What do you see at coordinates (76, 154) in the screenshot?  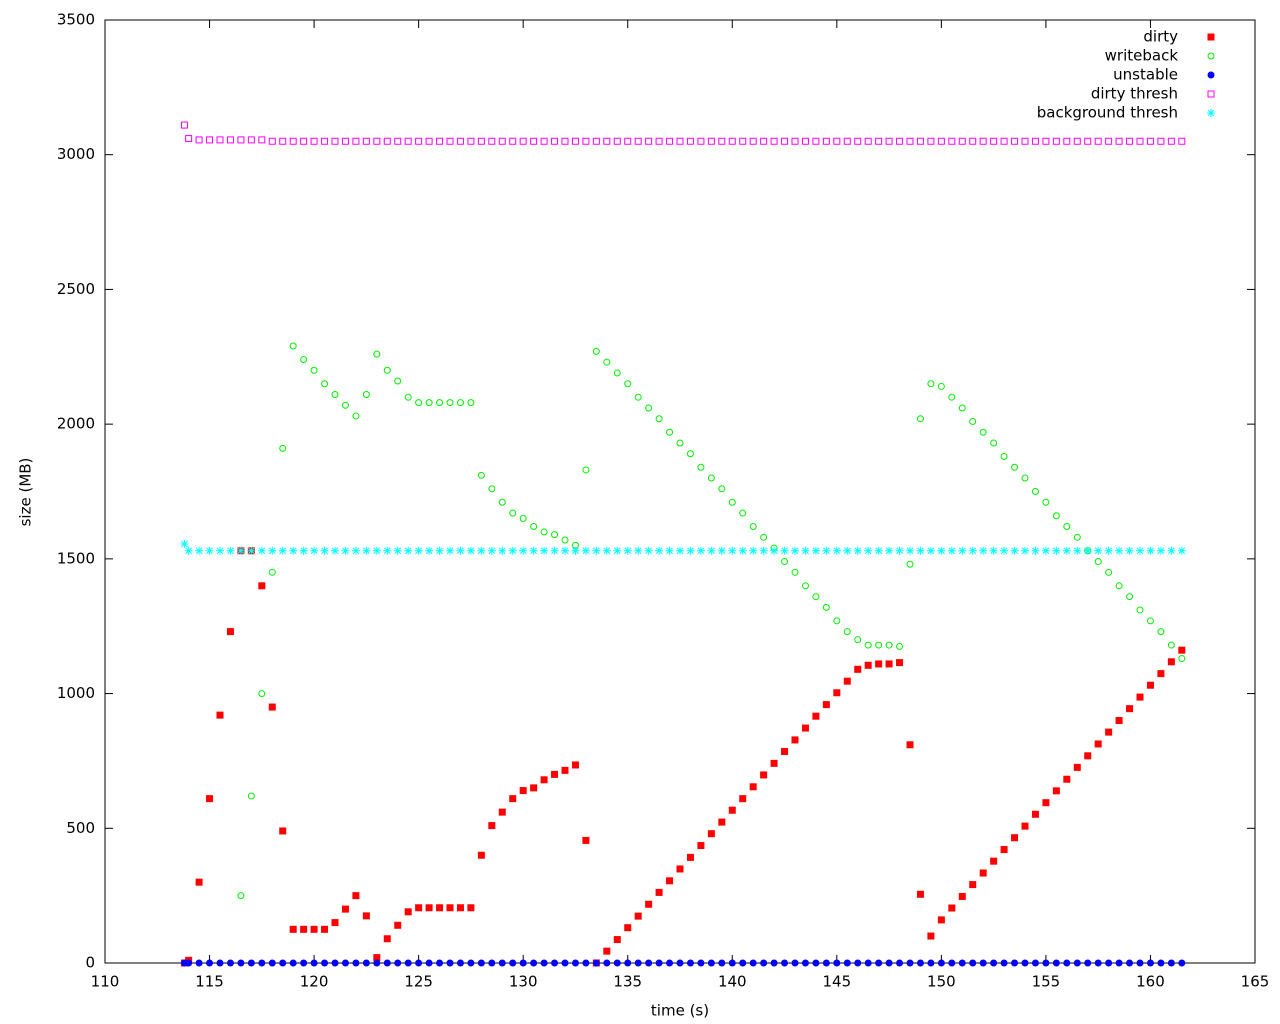 I see `y-tick-label: 3000` at bounding box center [76, 154].